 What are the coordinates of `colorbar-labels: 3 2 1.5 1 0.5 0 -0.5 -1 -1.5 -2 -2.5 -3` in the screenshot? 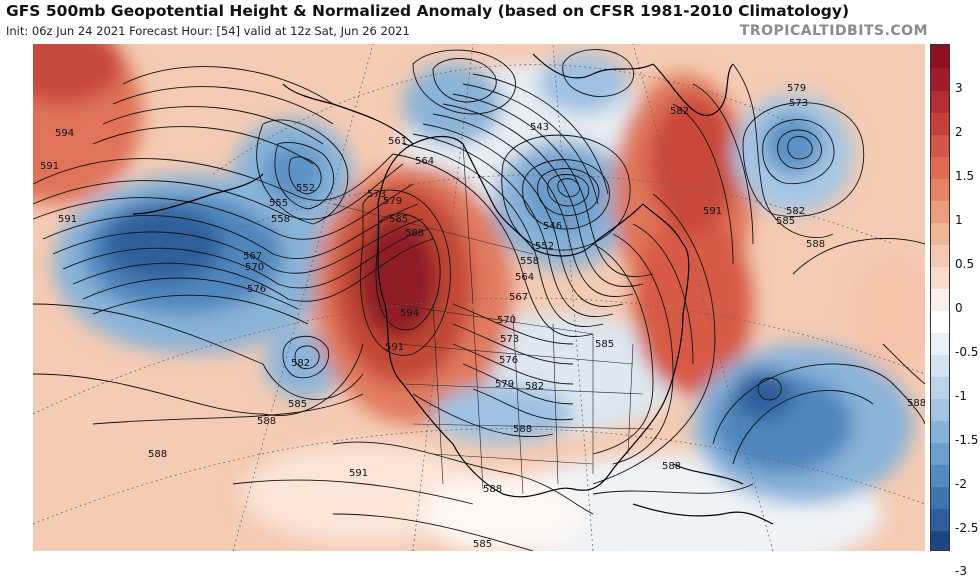 It's located at (967, 311).